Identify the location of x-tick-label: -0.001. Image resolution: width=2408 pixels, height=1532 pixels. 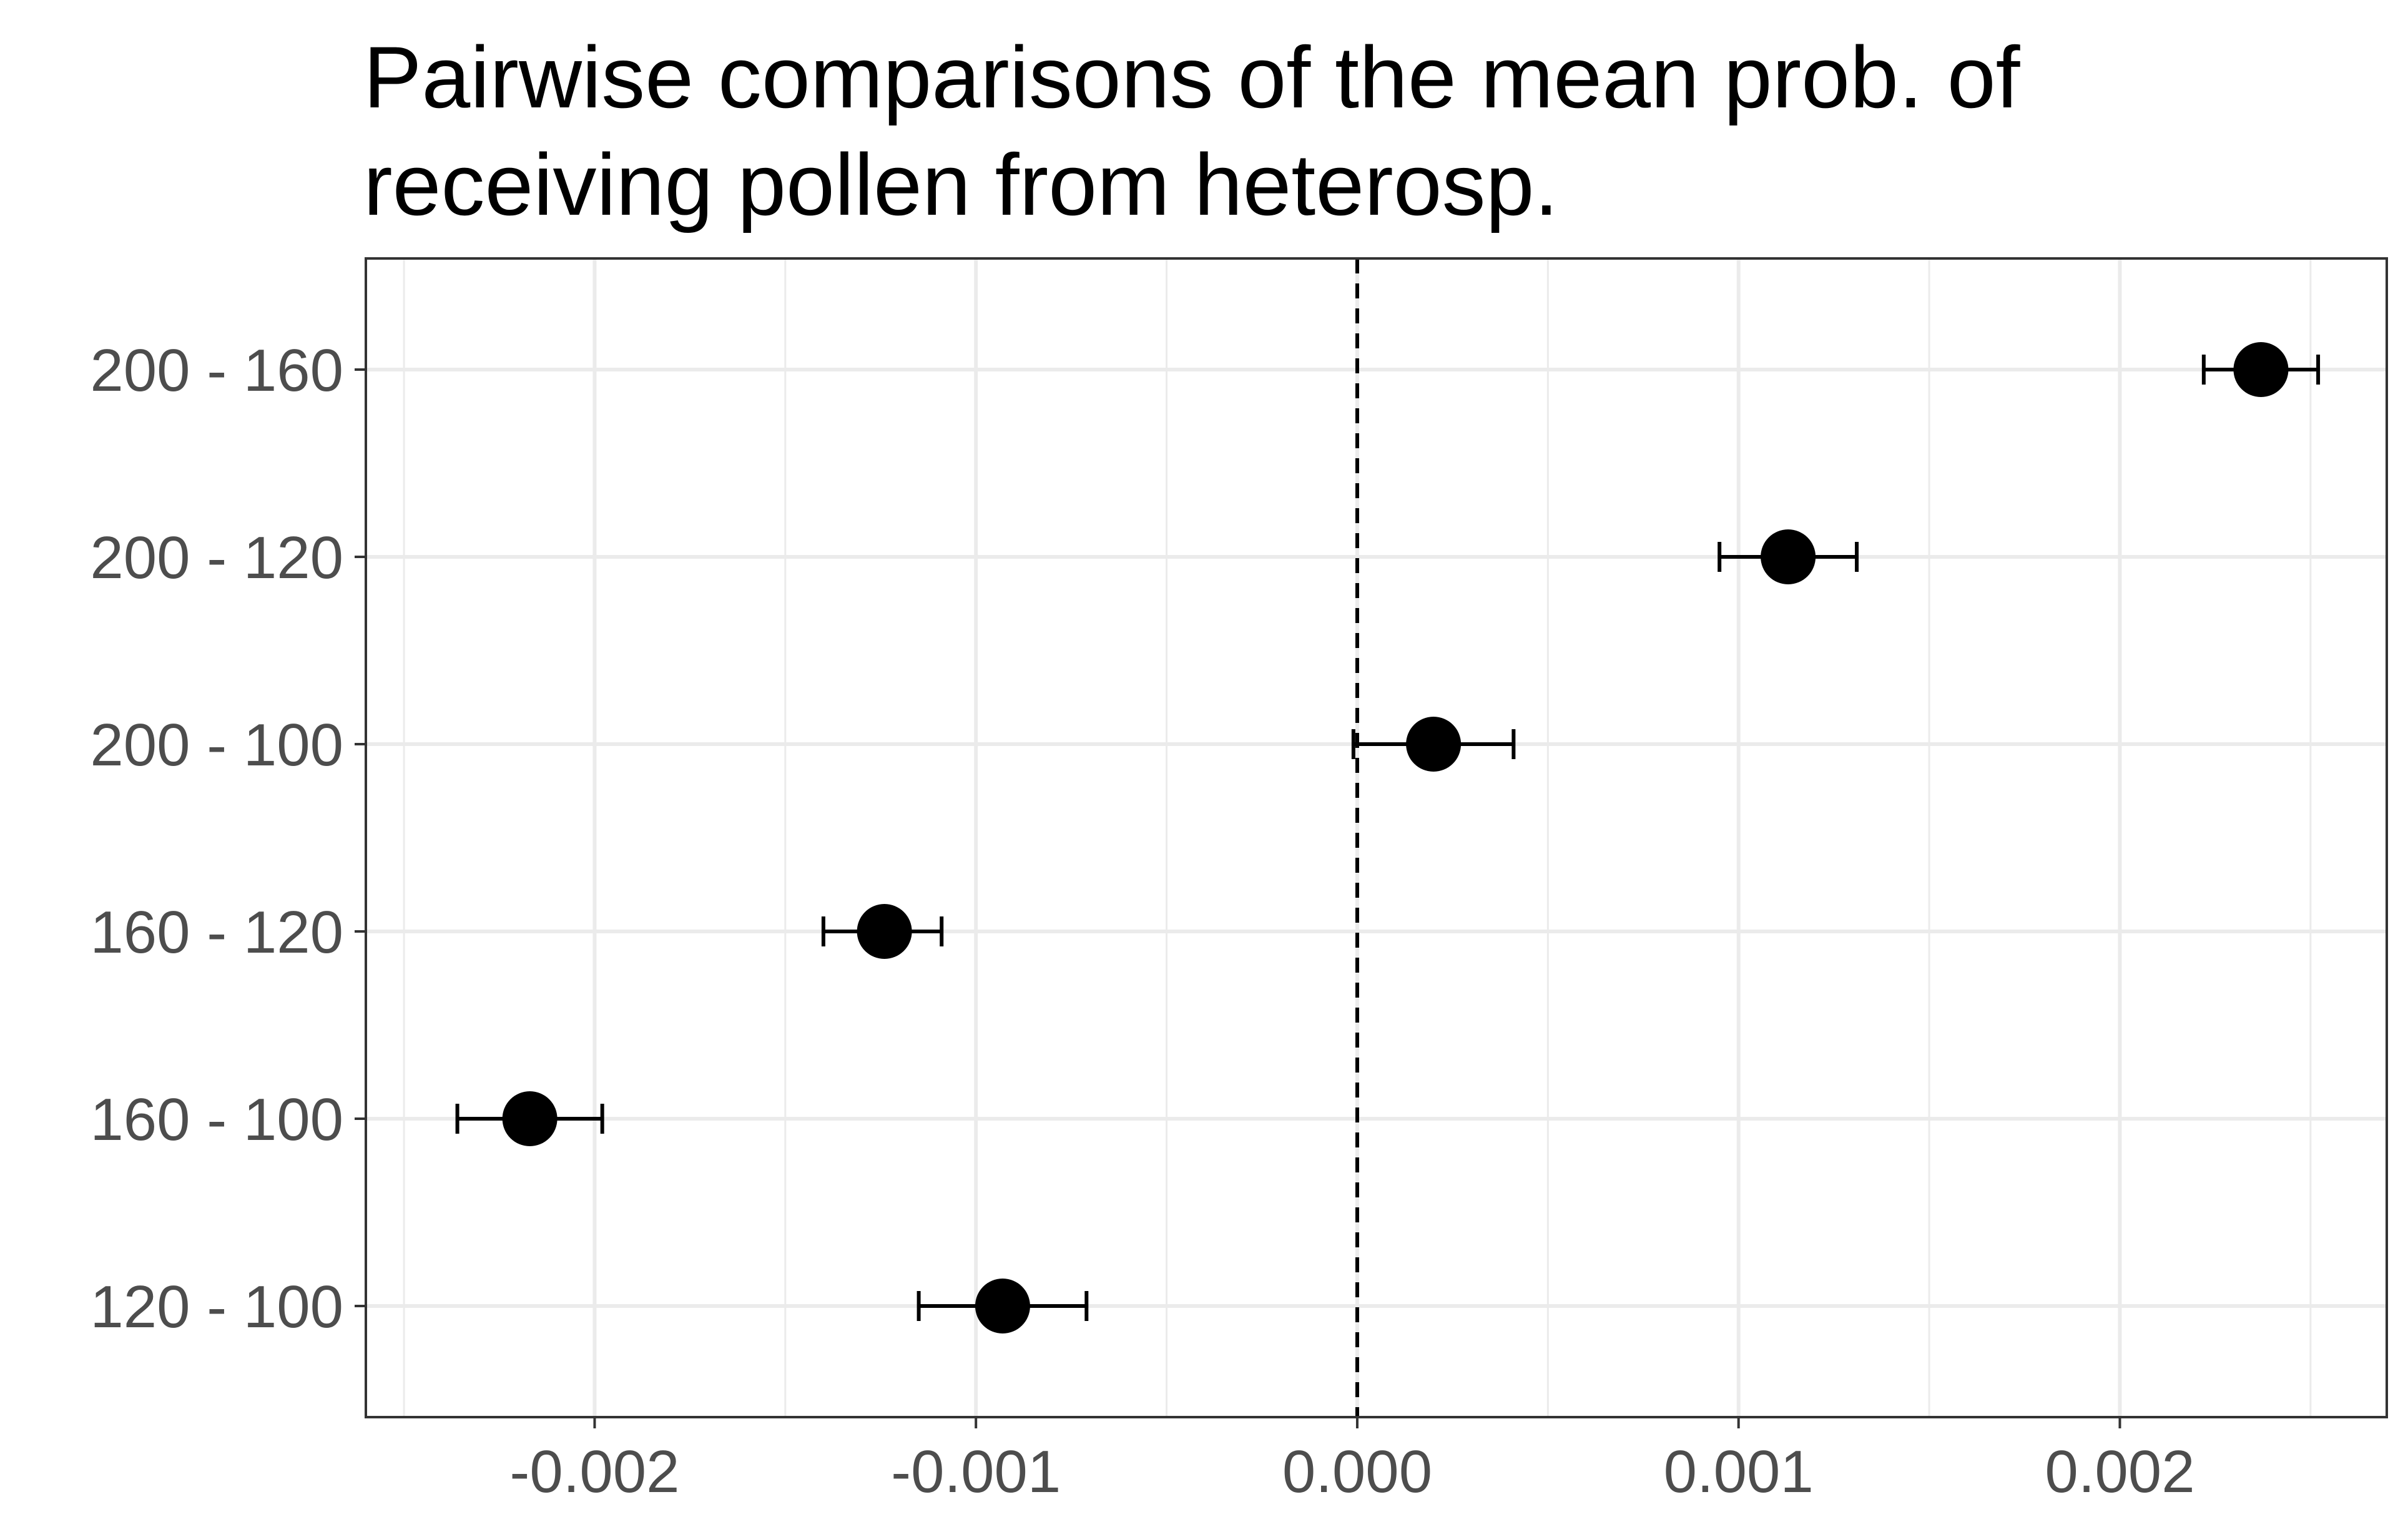
(976, 1471).